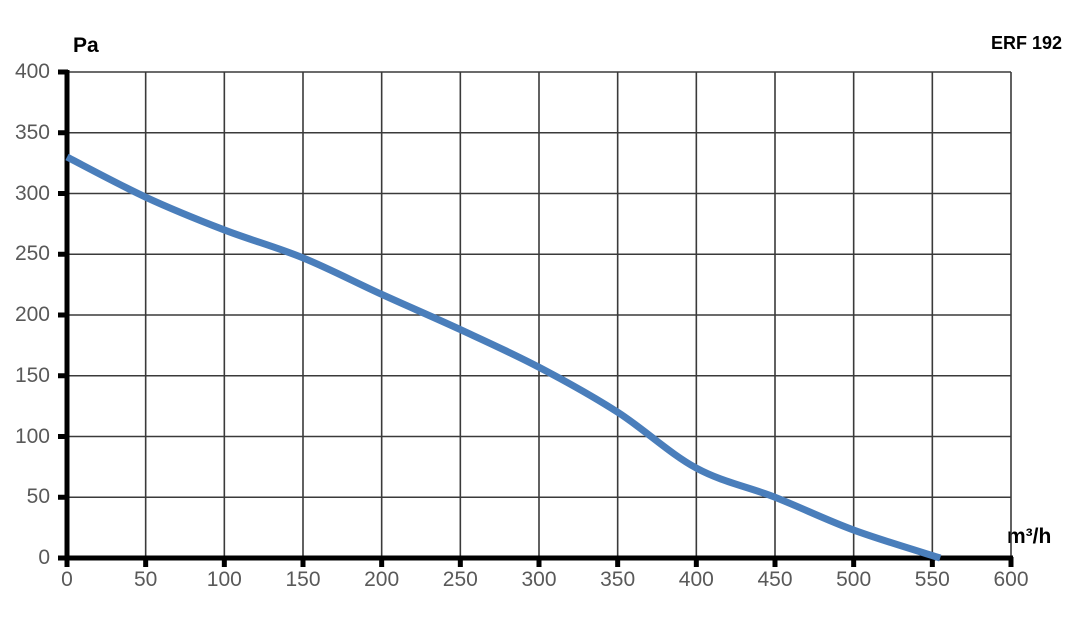  What do you see at coordinates (32, 375) in the screenshot?
I see `y-tick-label: 150` at bounding box center [32, 375].